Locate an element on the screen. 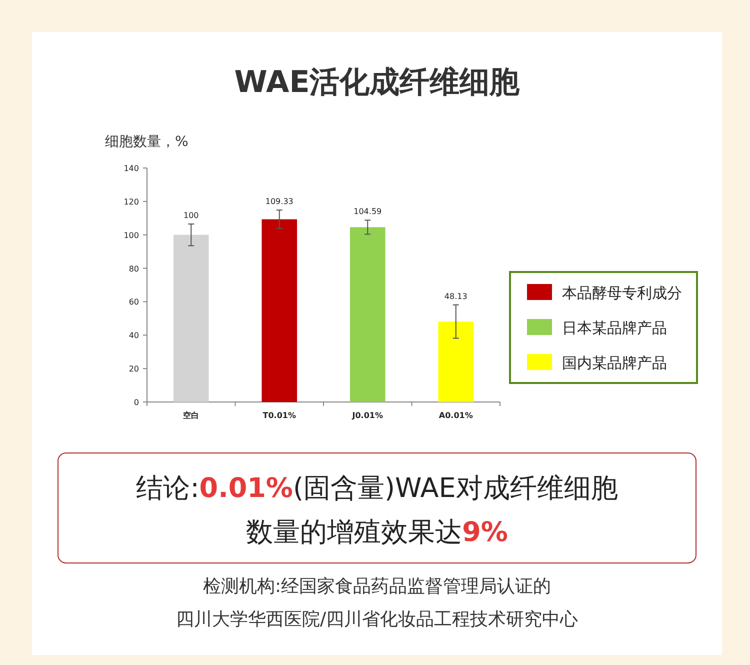  chart-title: WAE活化成纤维细胞 is located at coordinates (377, 82).